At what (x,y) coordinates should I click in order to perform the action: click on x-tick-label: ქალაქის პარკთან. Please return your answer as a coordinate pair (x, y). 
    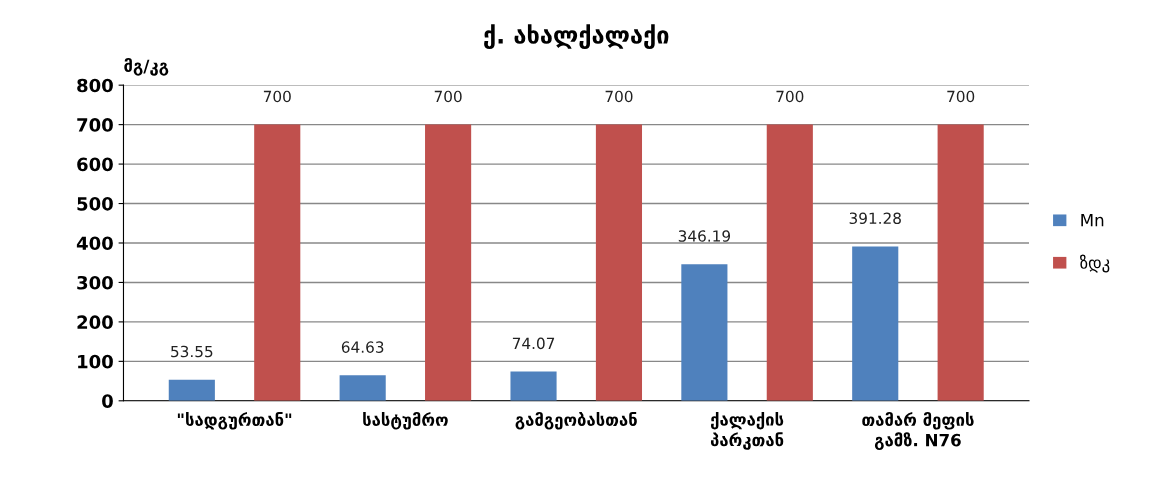
    Looking at the image, I should click on (747, 430).